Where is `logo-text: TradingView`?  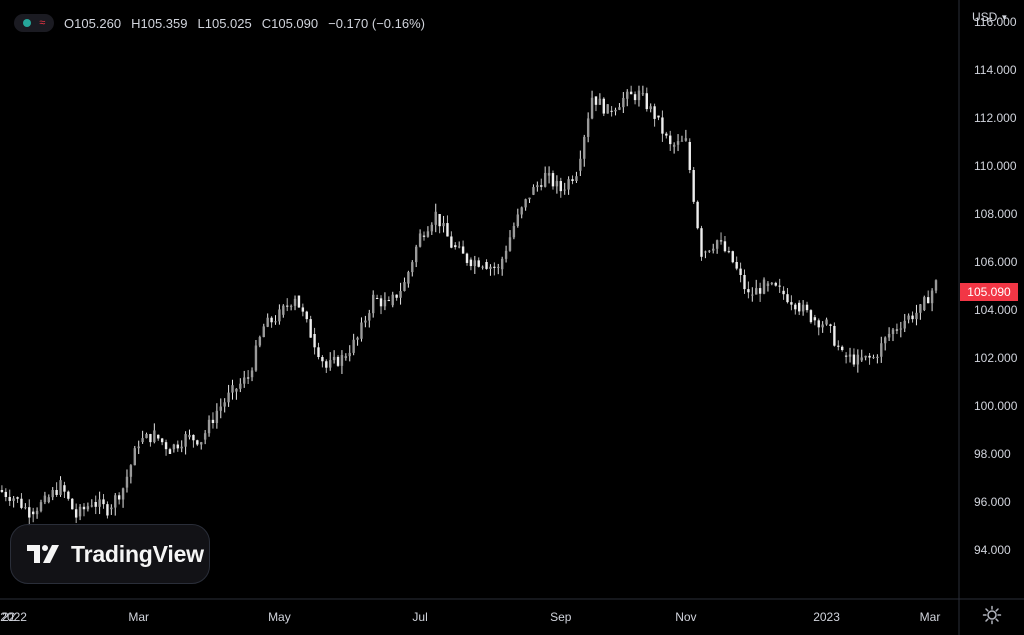 logo-text: TradingView is located at coordinates (137, 553).